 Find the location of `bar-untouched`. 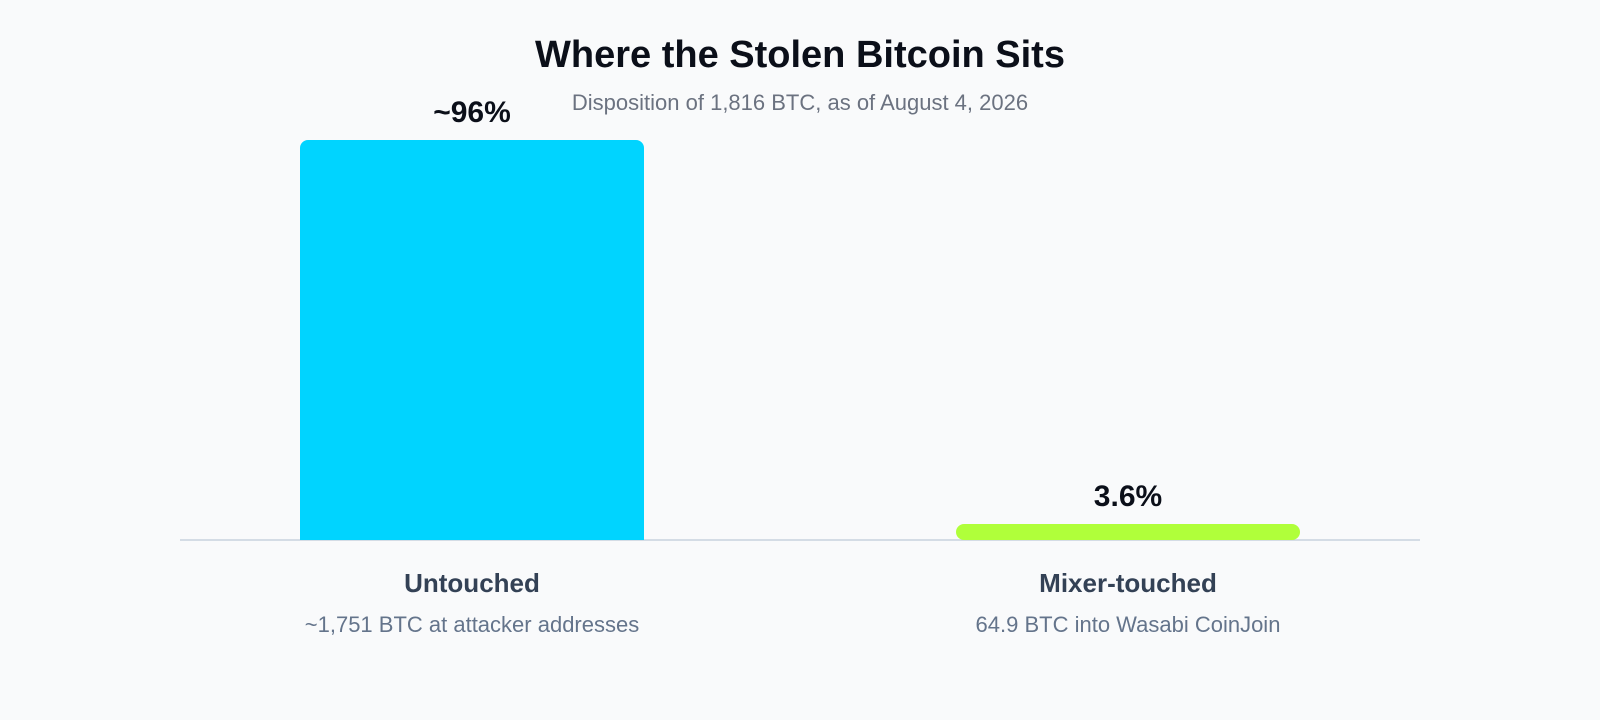

bar-untouched is located at coordinates (472, 340).